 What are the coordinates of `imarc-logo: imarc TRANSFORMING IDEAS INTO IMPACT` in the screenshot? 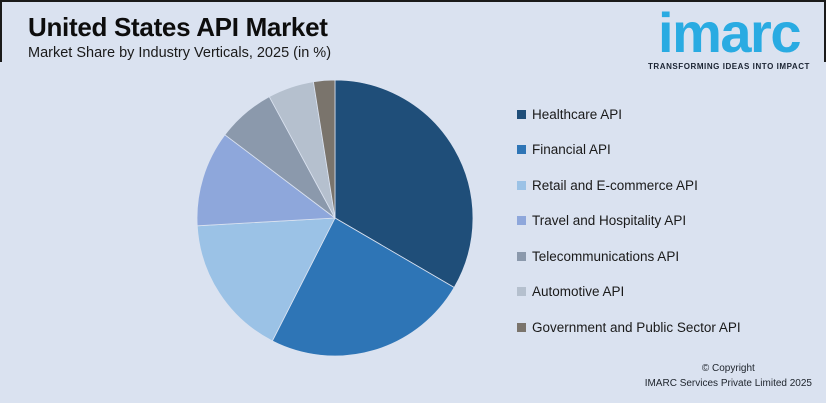 It's located at (729, 37).